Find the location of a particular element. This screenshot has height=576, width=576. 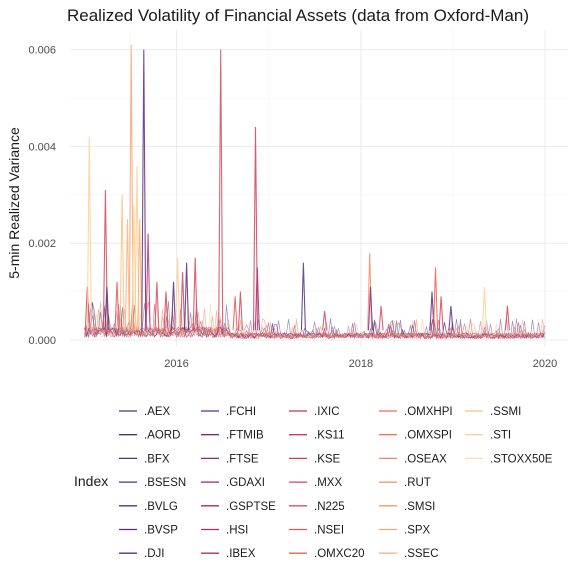

legend-label: .SSEC is located at coordinates (421, 554).